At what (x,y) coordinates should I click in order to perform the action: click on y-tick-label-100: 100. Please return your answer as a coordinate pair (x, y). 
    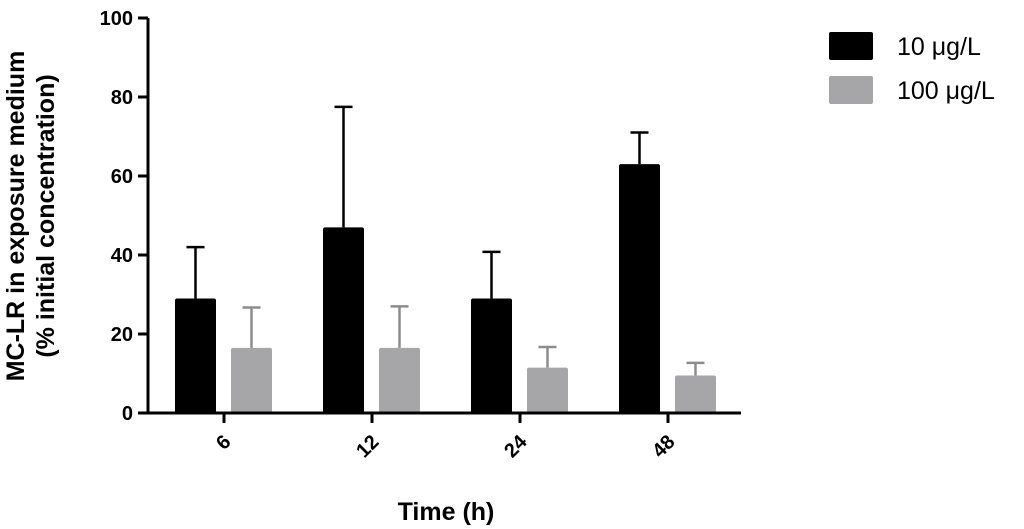
    Looking at the image, I should click on (116, 19).